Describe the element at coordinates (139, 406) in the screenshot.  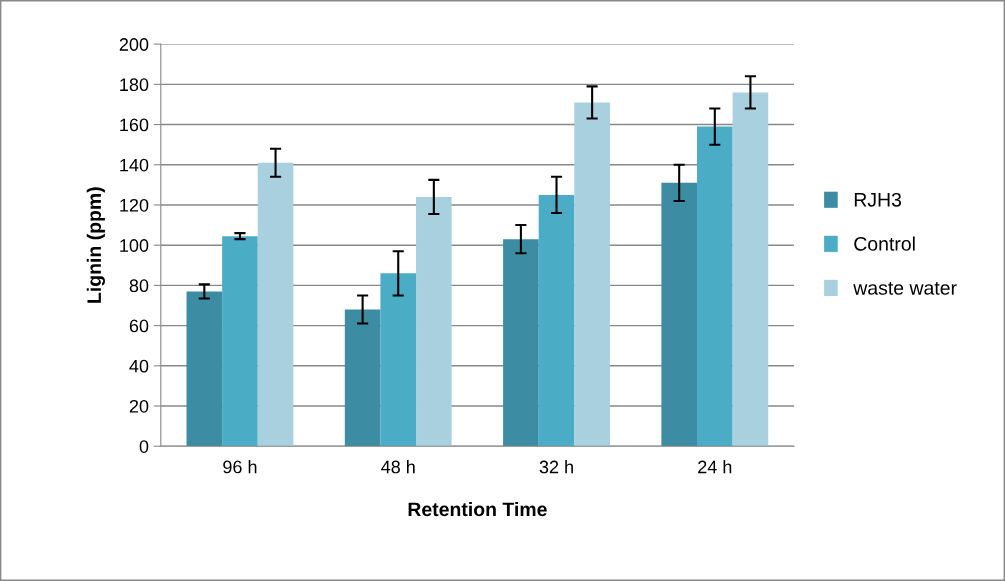
I see `y-tick-label: 20` at that location.